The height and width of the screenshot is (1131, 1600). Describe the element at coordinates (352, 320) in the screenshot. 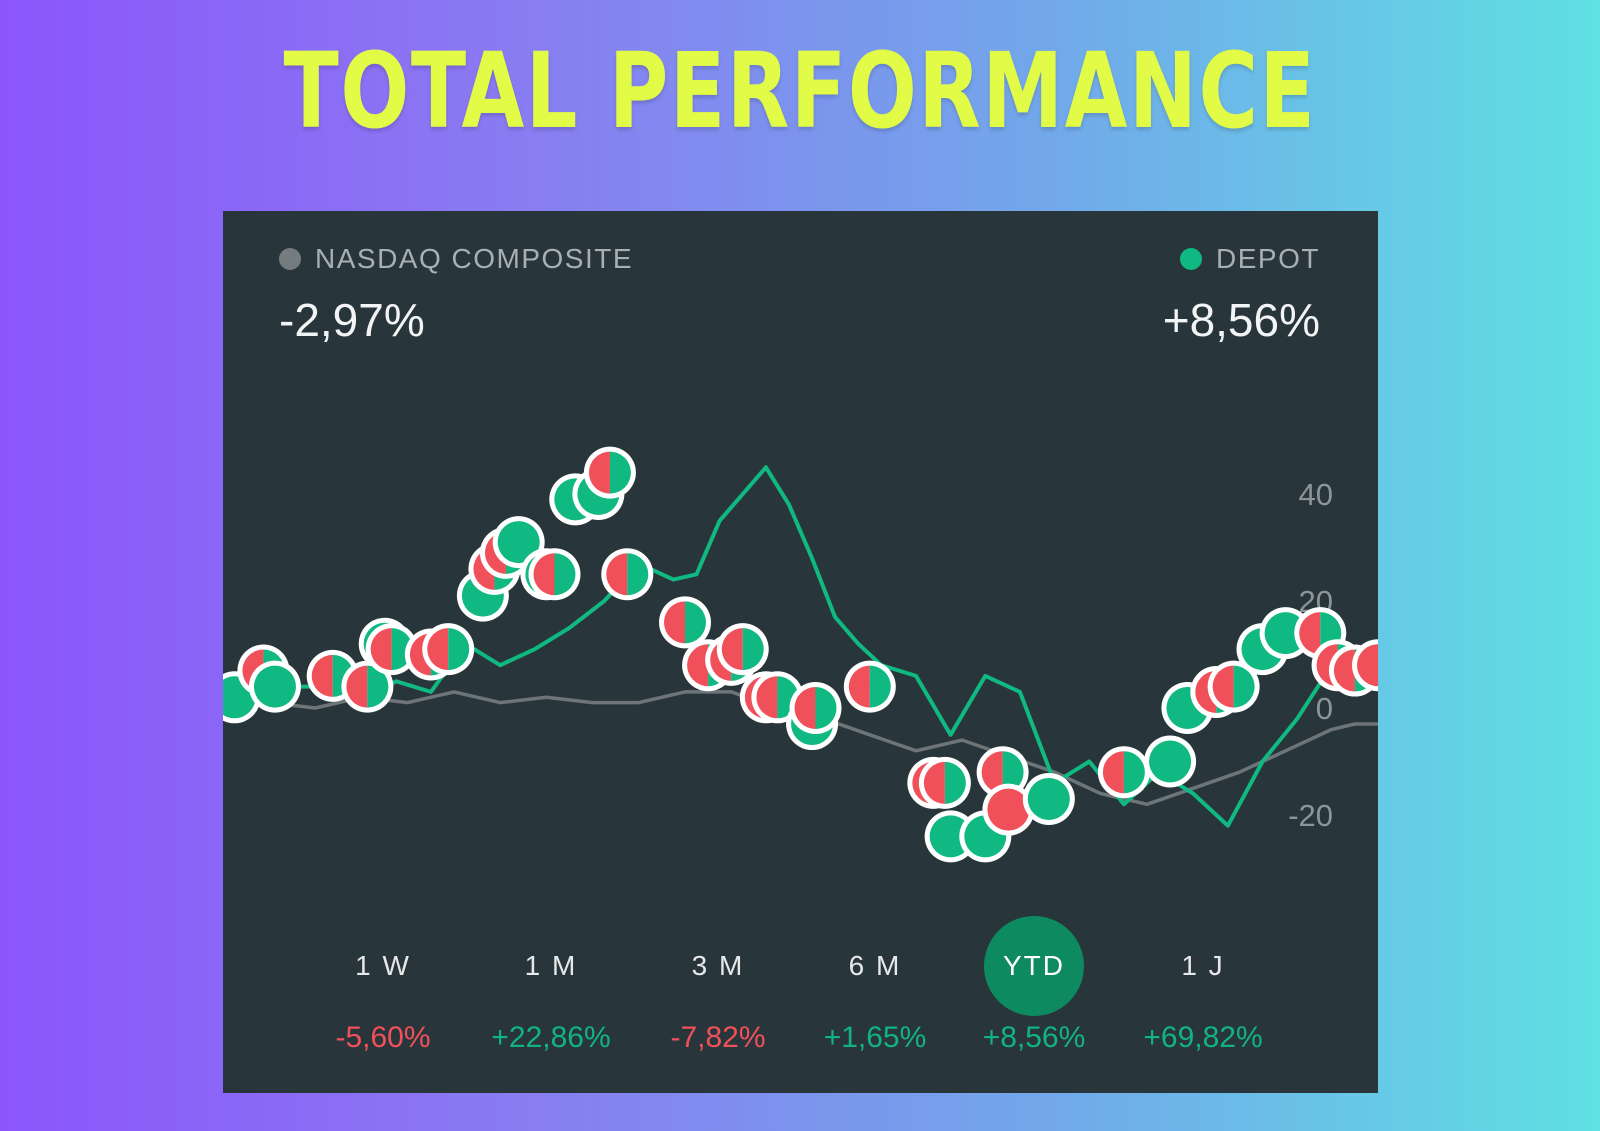

I see `index-performance-value: -2,97%` at that location.